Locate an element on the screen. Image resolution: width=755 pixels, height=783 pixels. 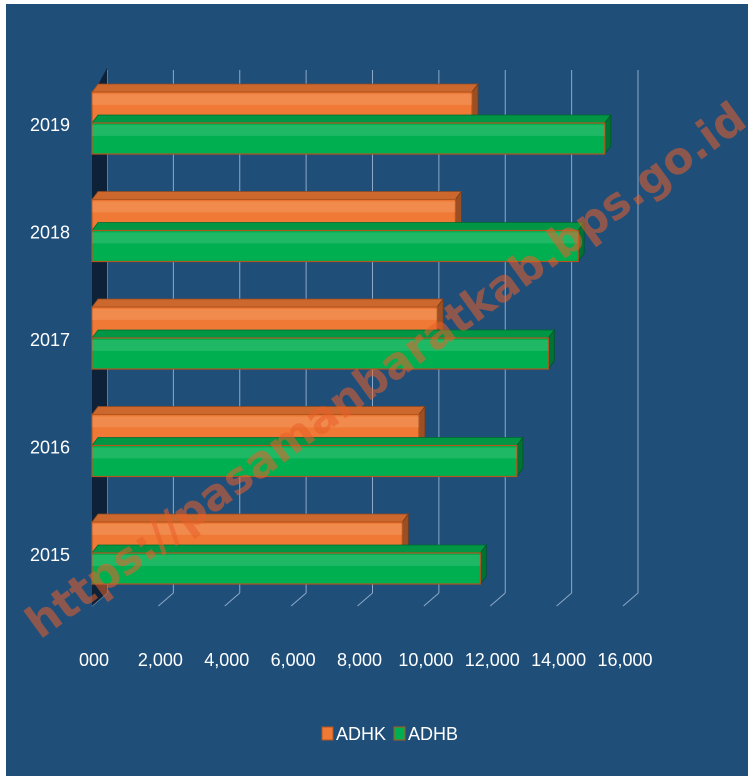
x-tick-label: 6,000 is located at coordinates (293, 660).